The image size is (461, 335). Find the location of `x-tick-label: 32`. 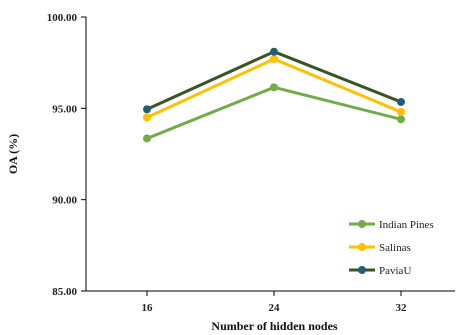

x-tick-label: 32 is located at coordinates (402, 308).